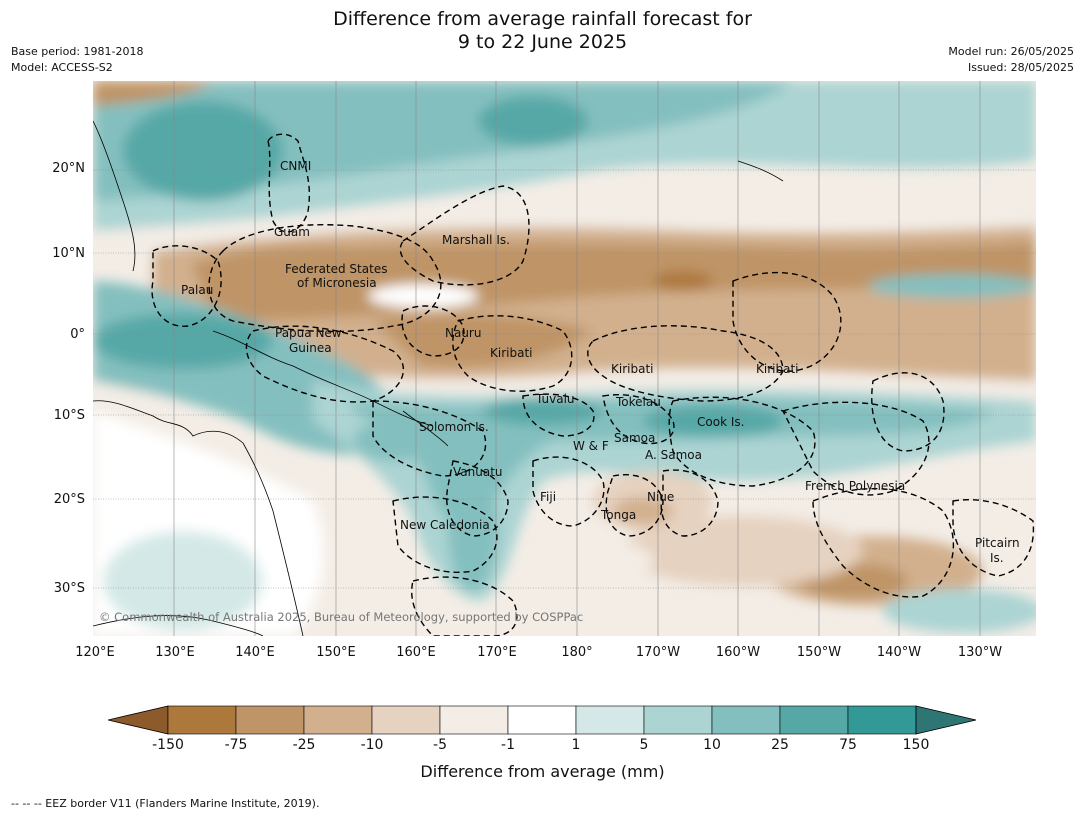 The height and width of the screenshot is (816, 1085). I want to click on place-label-wallis-futuna: W & F, so click(591, 446).